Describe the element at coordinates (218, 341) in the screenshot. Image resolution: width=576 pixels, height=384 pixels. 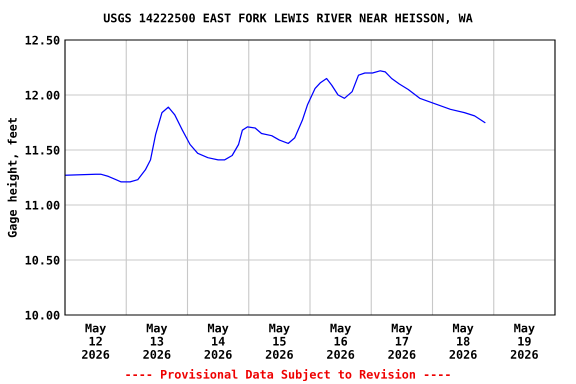
I see `x-tick-label: May 14 2026` at that location.